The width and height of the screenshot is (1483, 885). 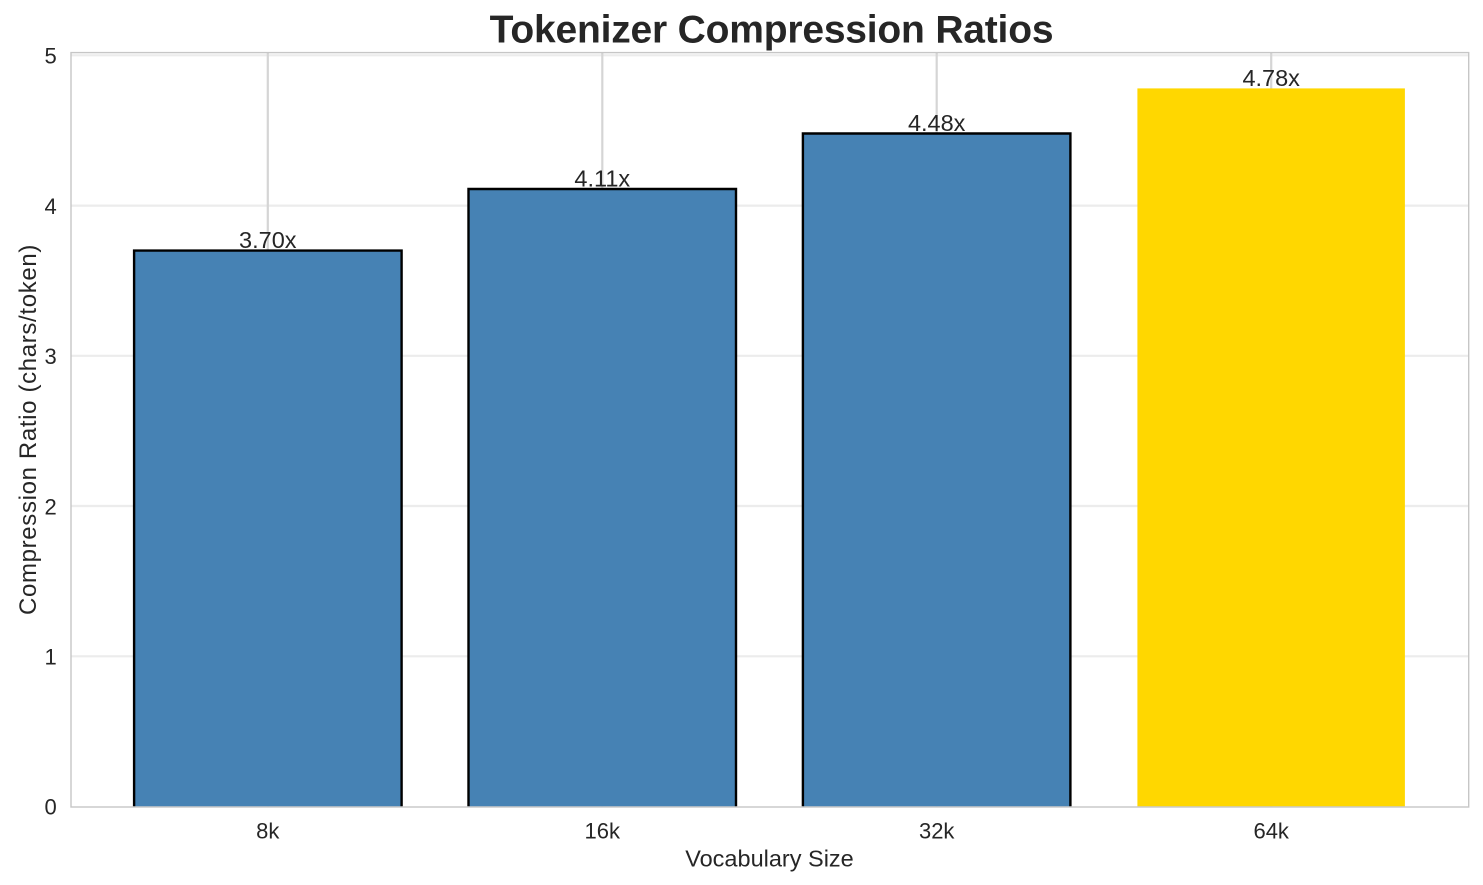 I want to click on svg-text: Tokenizer Compression Ratios, so click(x=772, y=29).